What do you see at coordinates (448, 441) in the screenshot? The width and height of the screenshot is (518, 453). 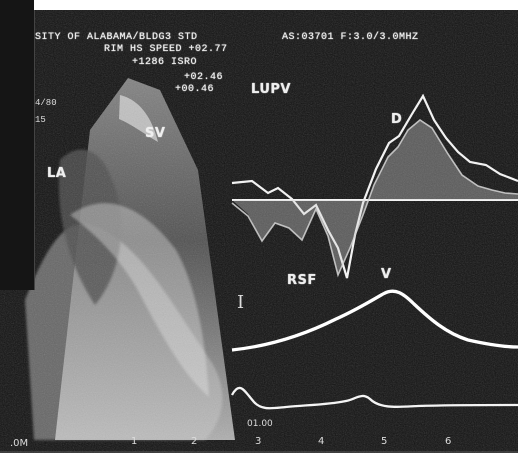 I see `bottom-scale-tick-6: 6` at bounding box center [448, 441].